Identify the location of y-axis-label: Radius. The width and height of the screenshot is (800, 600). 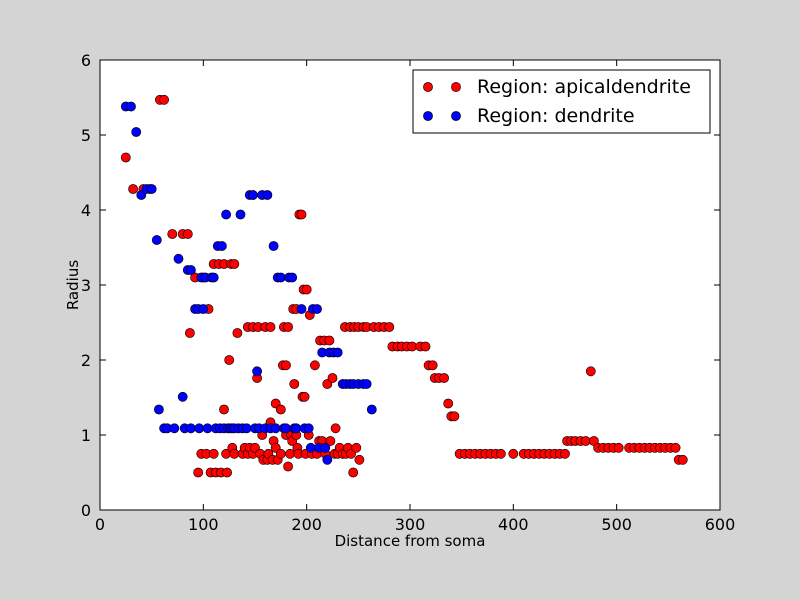
(73, 285).